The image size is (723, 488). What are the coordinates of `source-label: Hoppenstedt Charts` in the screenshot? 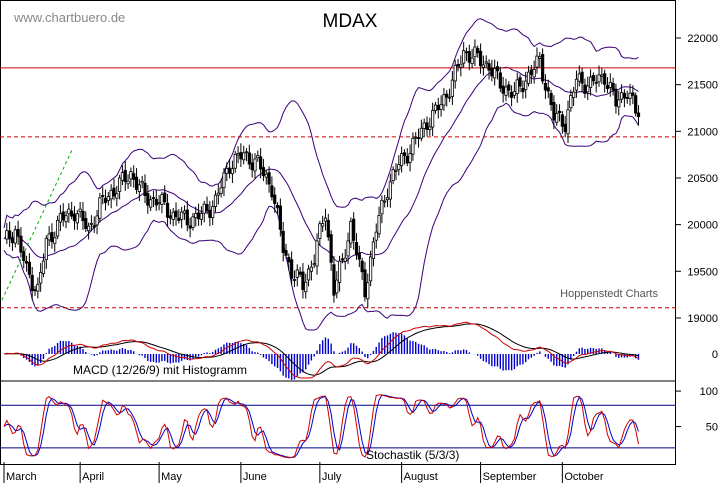 It's located at (609, 294).